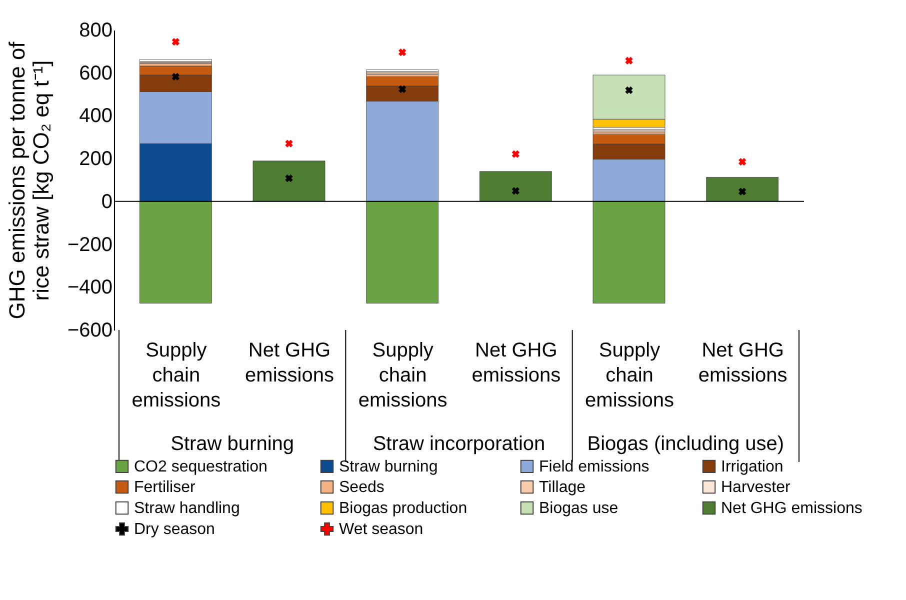 The width and height of the screenshot is (906, 600). What do you see at coordinates (29, 180) in the screenshot?
I see `y-axis-title: GHG emissions per tonne of rice straw [kg CO₂ eq t⁻¹]` at bounding box center [29, 180].